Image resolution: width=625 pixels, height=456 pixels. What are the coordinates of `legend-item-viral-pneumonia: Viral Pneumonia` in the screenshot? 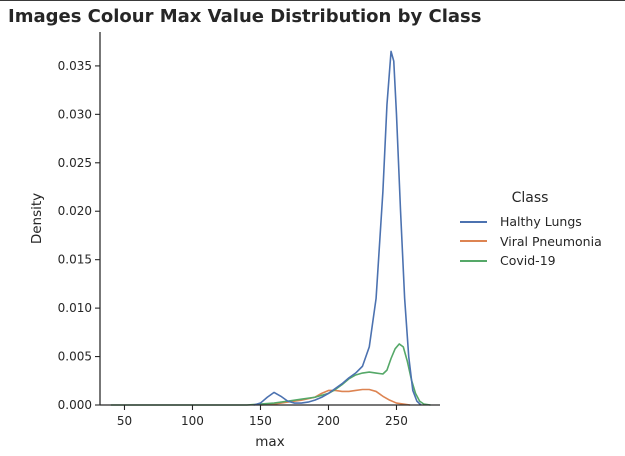 It's located at (531, 242).